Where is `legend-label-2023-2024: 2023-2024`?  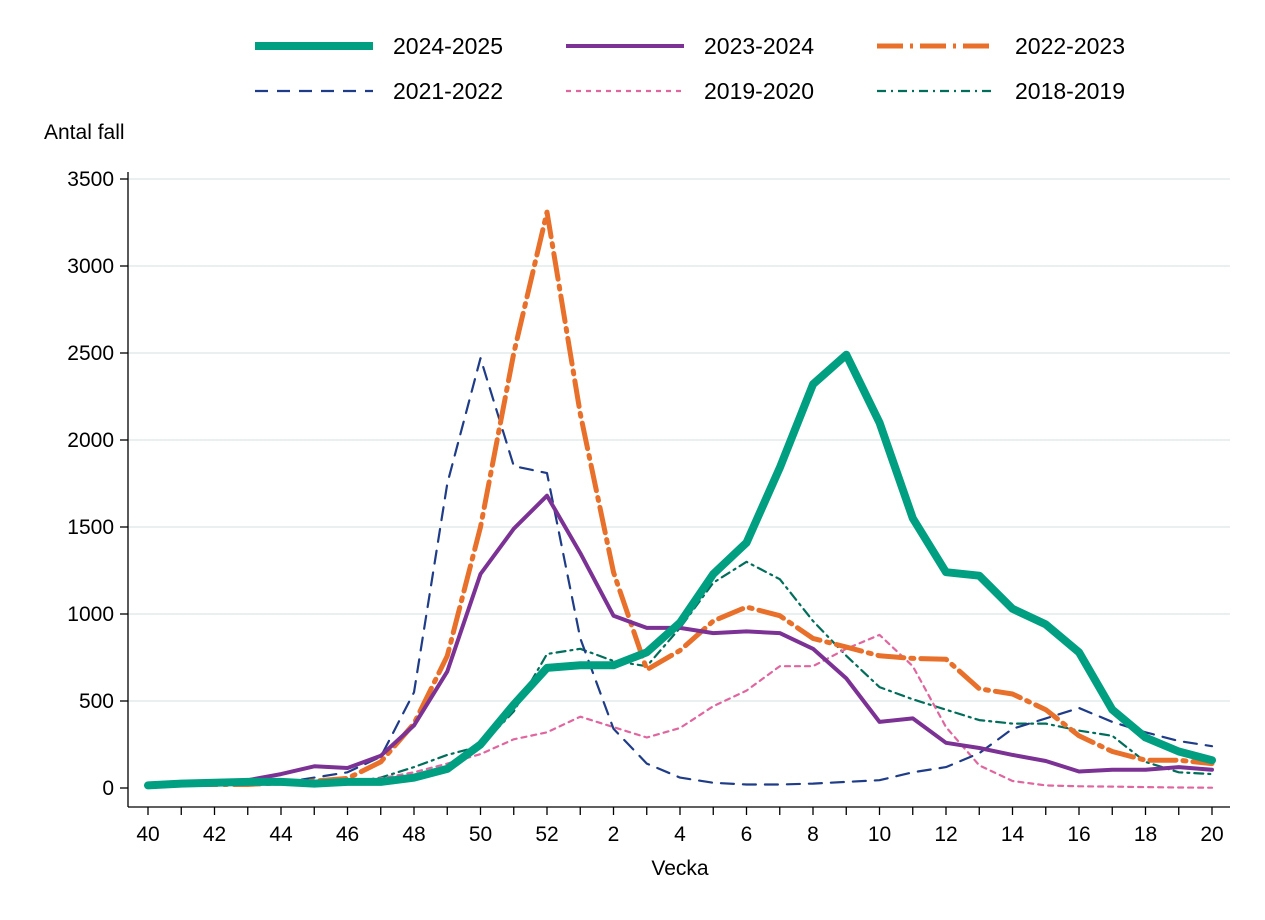 legend-label-2023-2024: 2023-2024 is located at coordinates (759, 46).